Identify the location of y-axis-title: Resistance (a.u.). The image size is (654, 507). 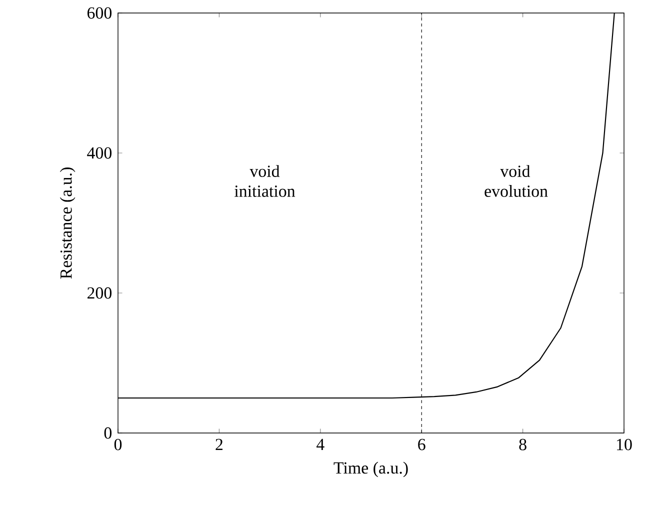
(68, 223).